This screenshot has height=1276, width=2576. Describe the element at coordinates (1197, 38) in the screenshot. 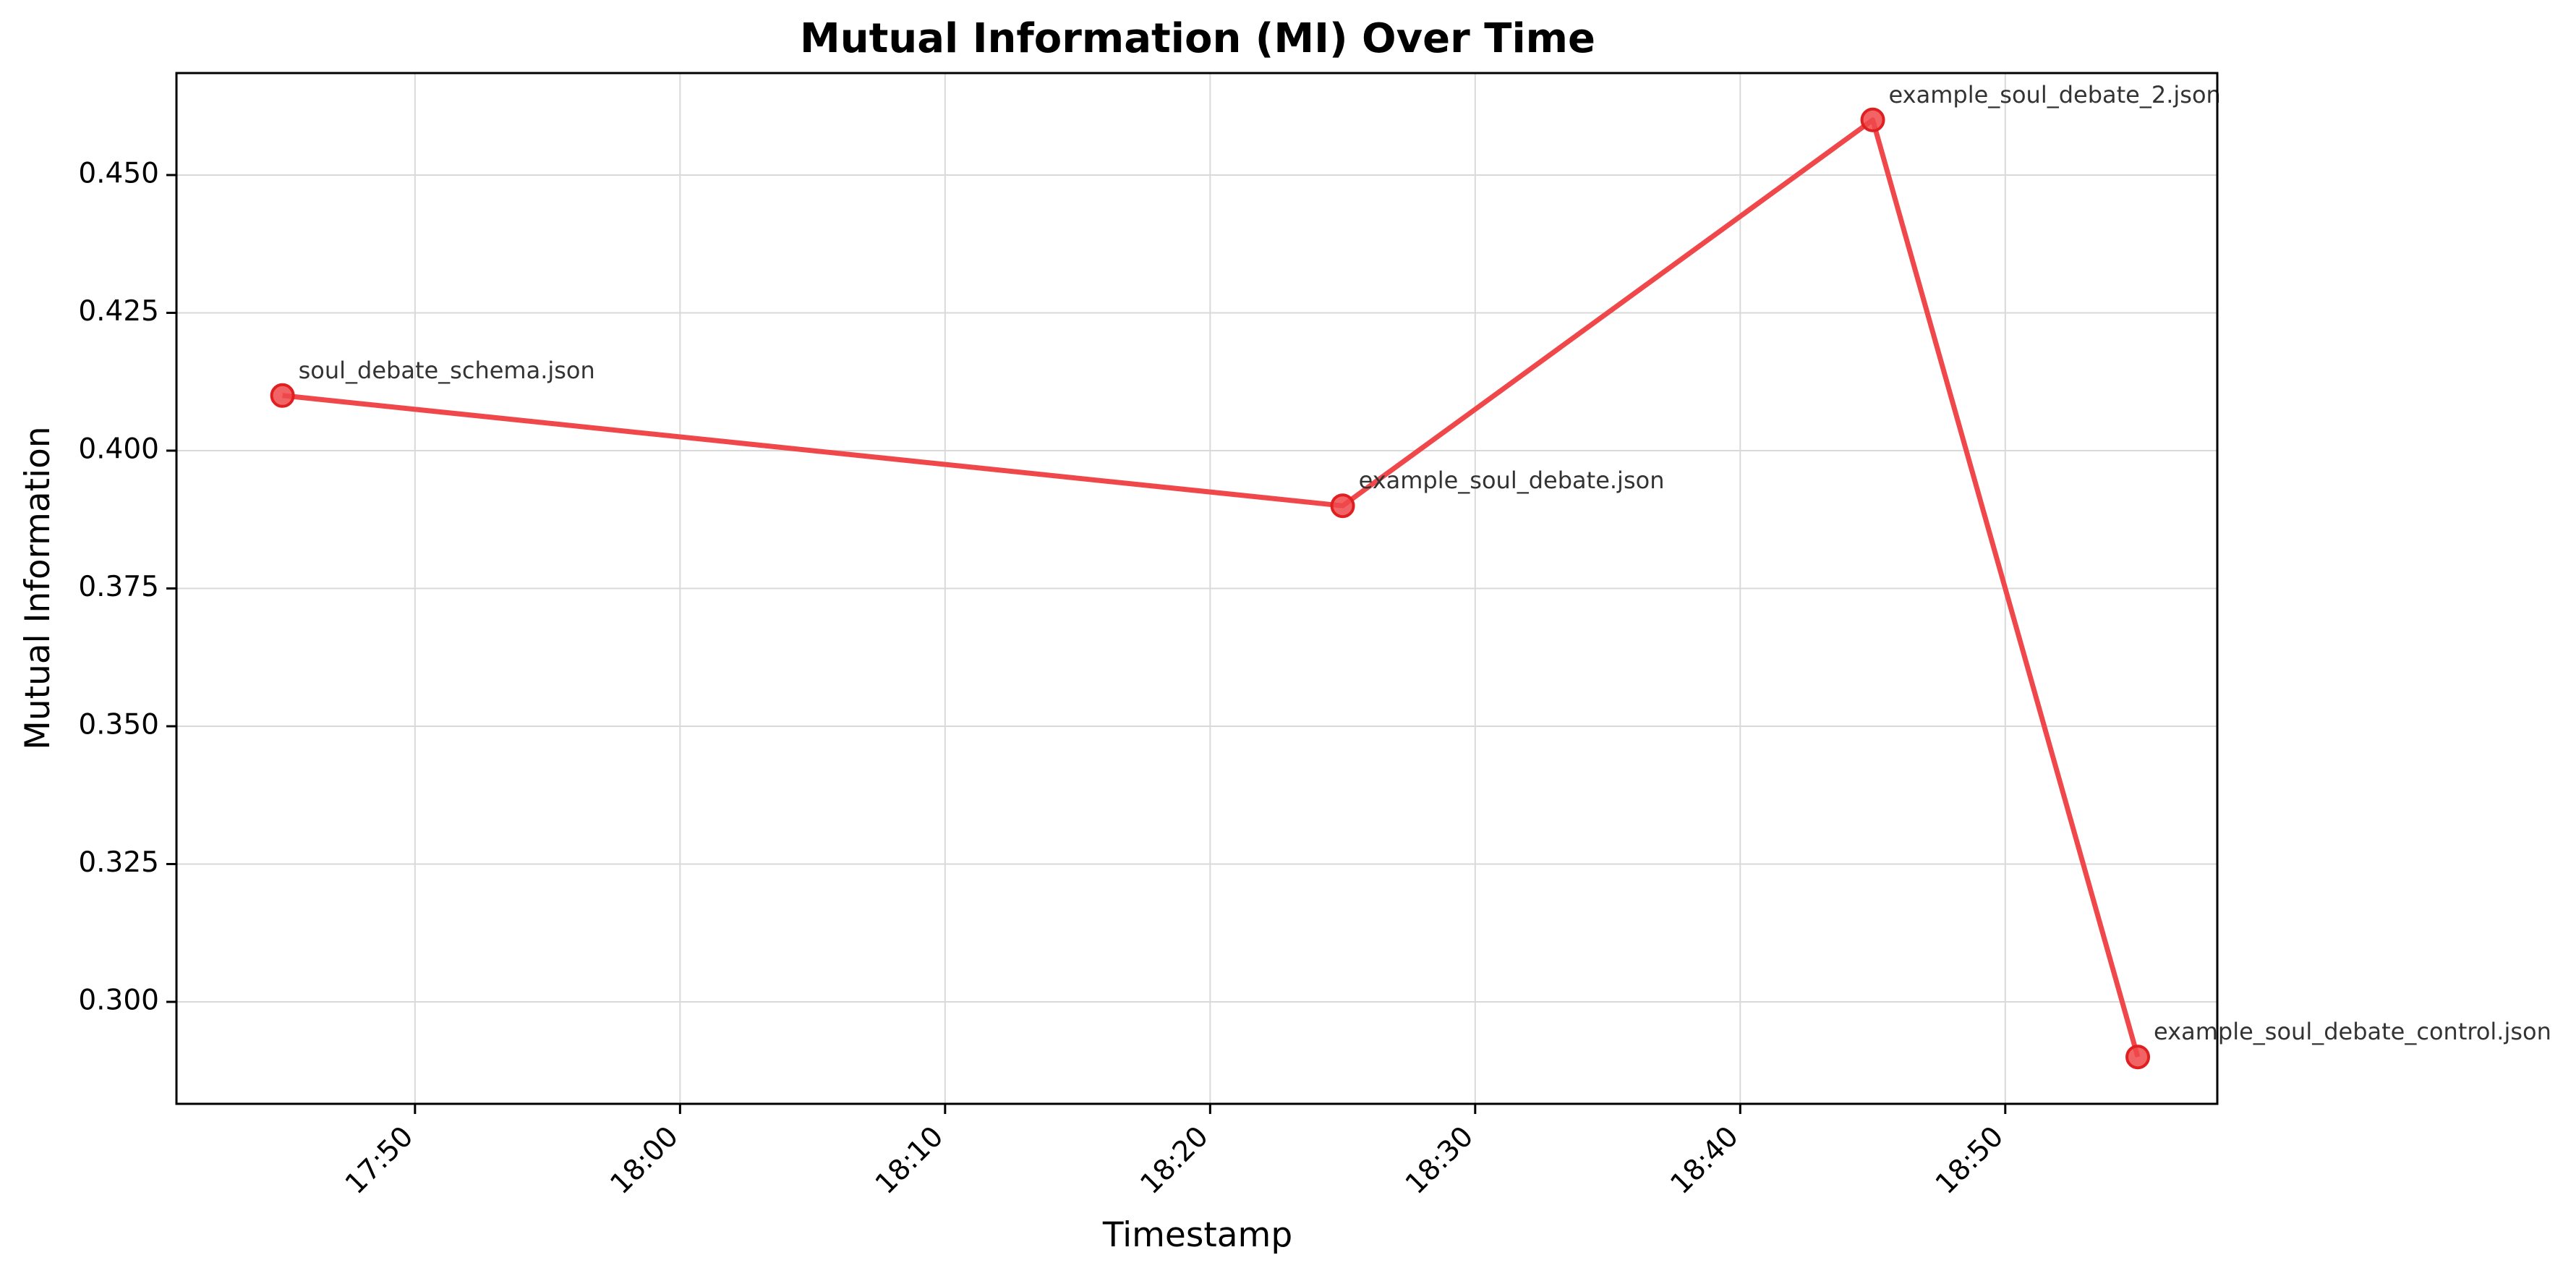

I see `chart-title: Mutual Information (MI) Over Time` at that location.